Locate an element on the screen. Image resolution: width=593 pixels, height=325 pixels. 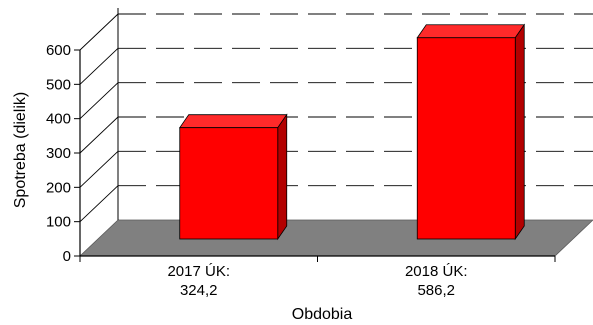
x-category-label: 2018 ÚK: is located at coordinates (436, 271).